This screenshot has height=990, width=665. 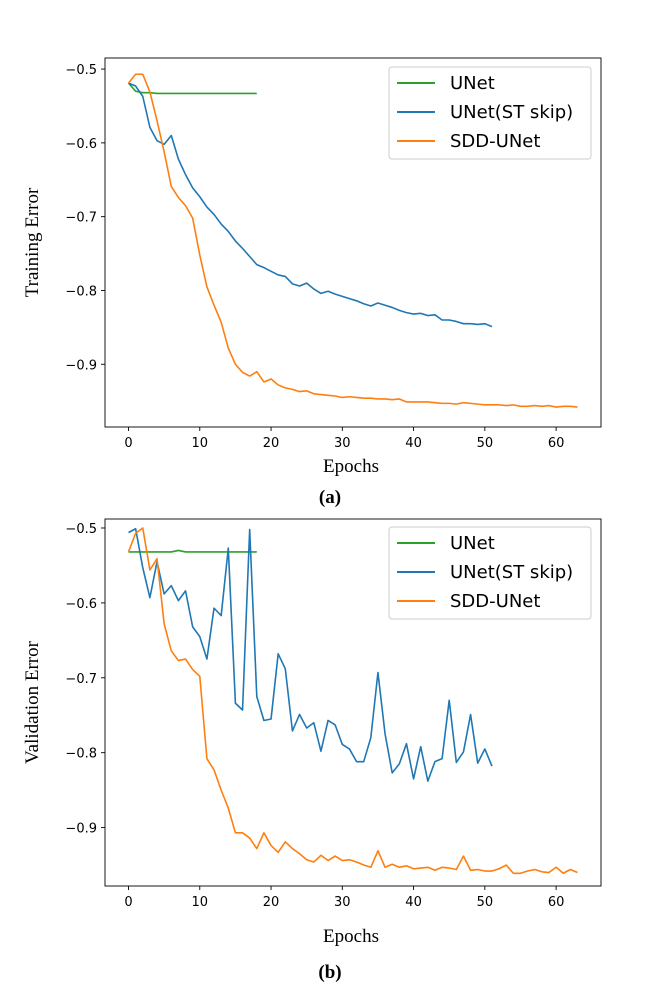 What do you see at coordinates (32, 702) in the screenshot?
I see `y-axis-label: Validation Error` at bounding box center [32, 702].